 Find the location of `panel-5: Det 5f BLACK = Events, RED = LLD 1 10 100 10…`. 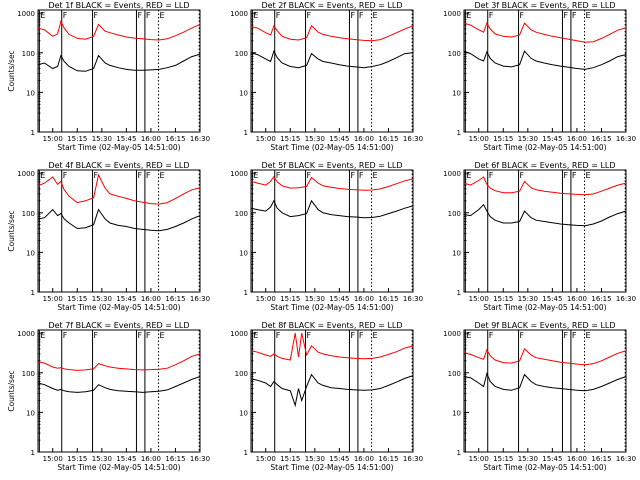

panel-5: Det 5f BLACK = Events, RED = LLD 1 10 100 10… is located at coordinates (326, 236).